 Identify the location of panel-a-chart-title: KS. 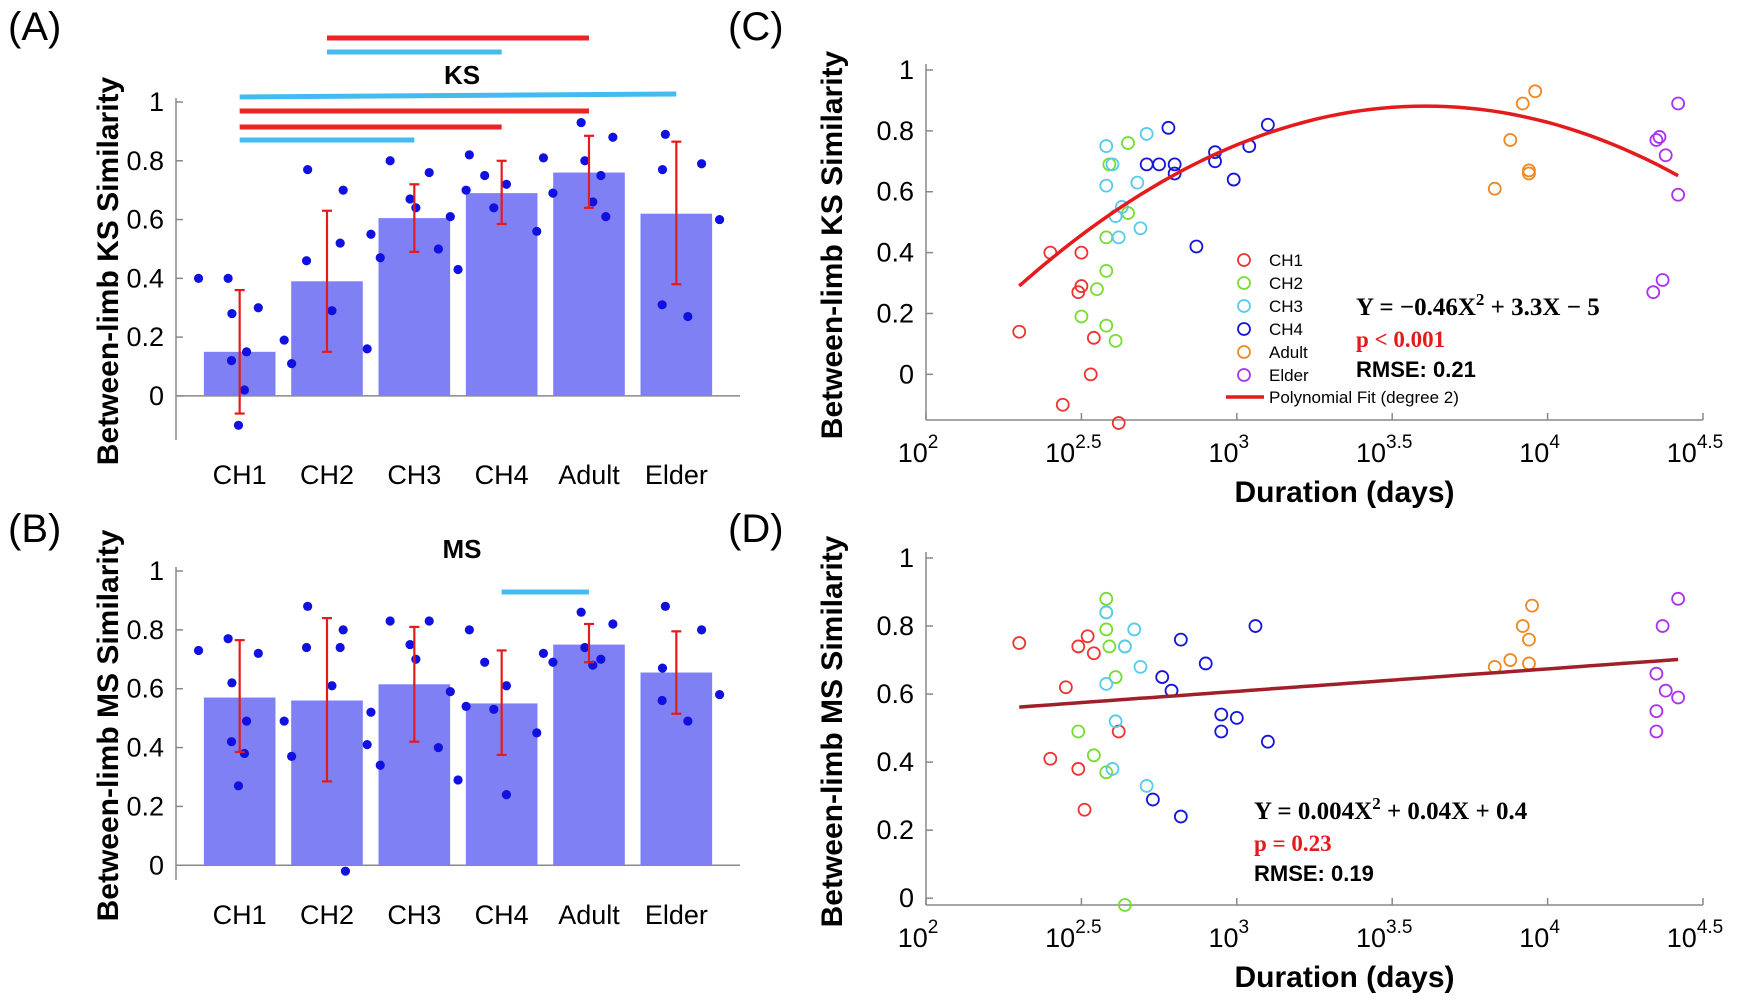
(462, 75).